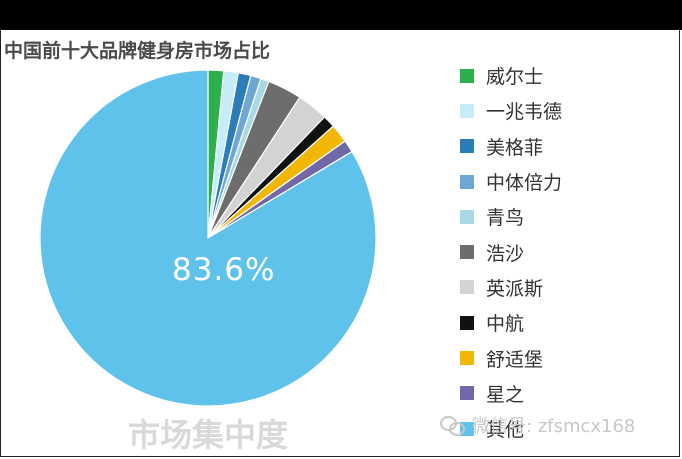  I want to click on legend-label: 中体倍力, so click(524, 183).